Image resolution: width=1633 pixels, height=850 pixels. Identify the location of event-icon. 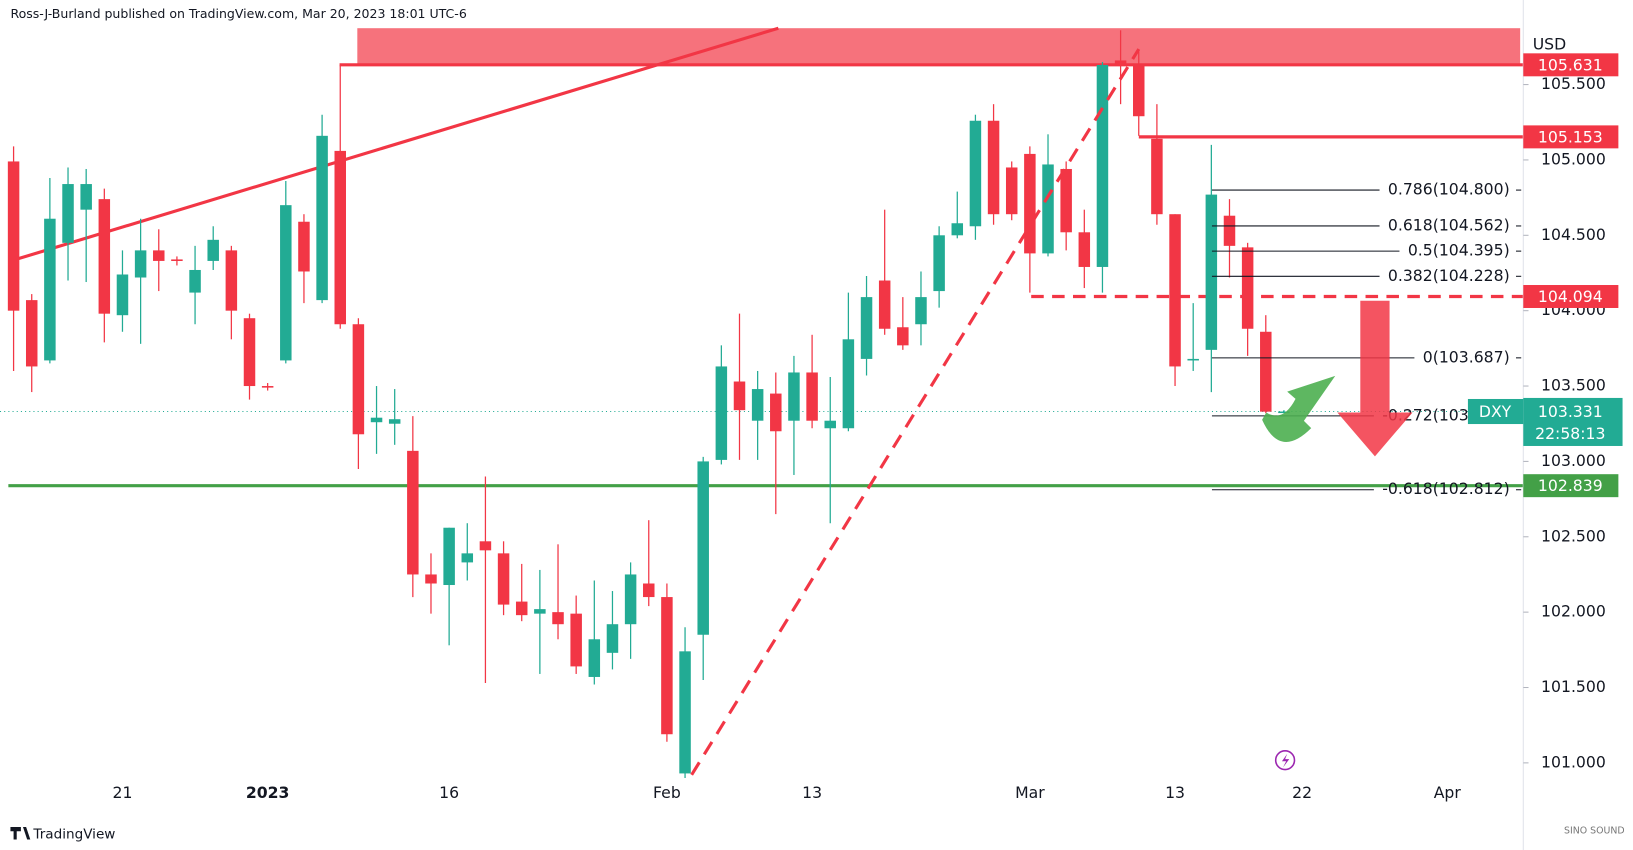
(1285, 760).